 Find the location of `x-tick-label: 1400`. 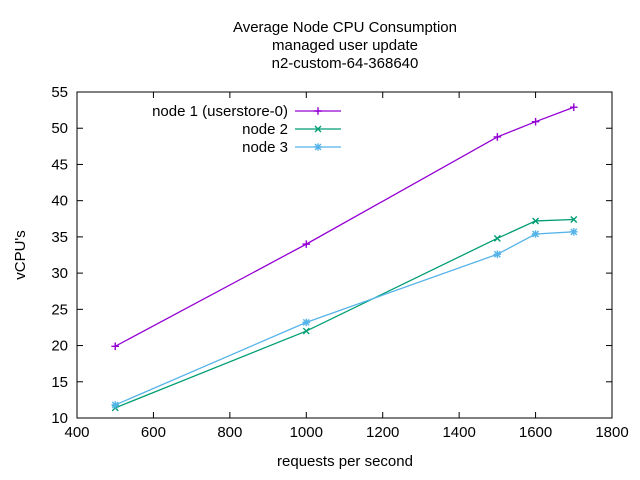

x-tick-label: 1400 is located at coordinates (458, 432).